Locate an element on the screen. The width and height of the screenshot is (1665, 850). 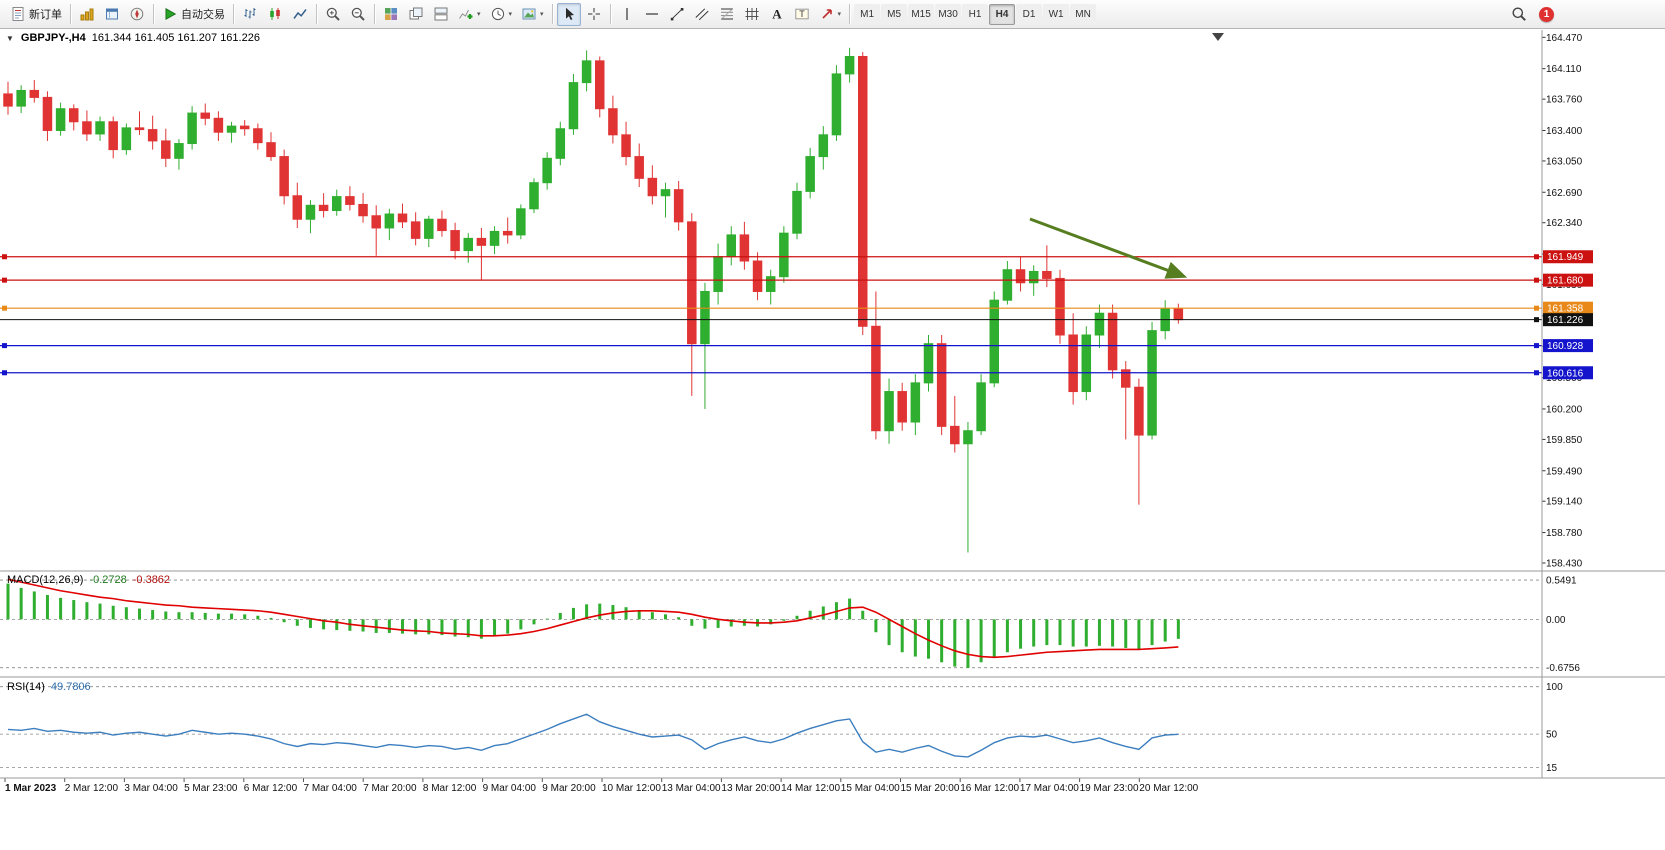
svg-text: 6 Mar 12:00 is located at coordinates (271, 788).